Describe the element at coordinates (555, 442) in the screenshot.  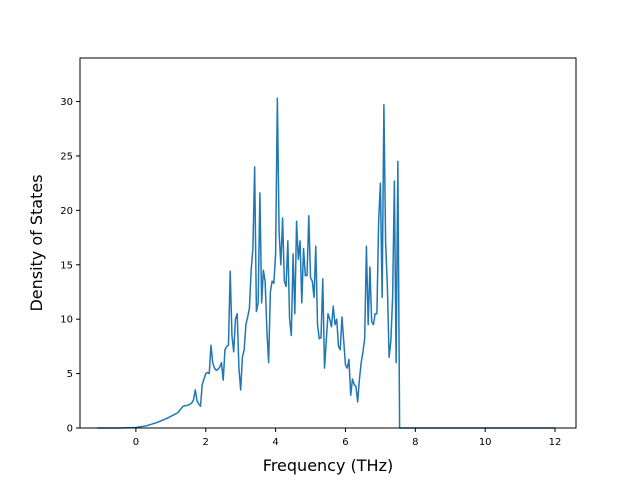
I see `x-tick-label: 12` at that location.